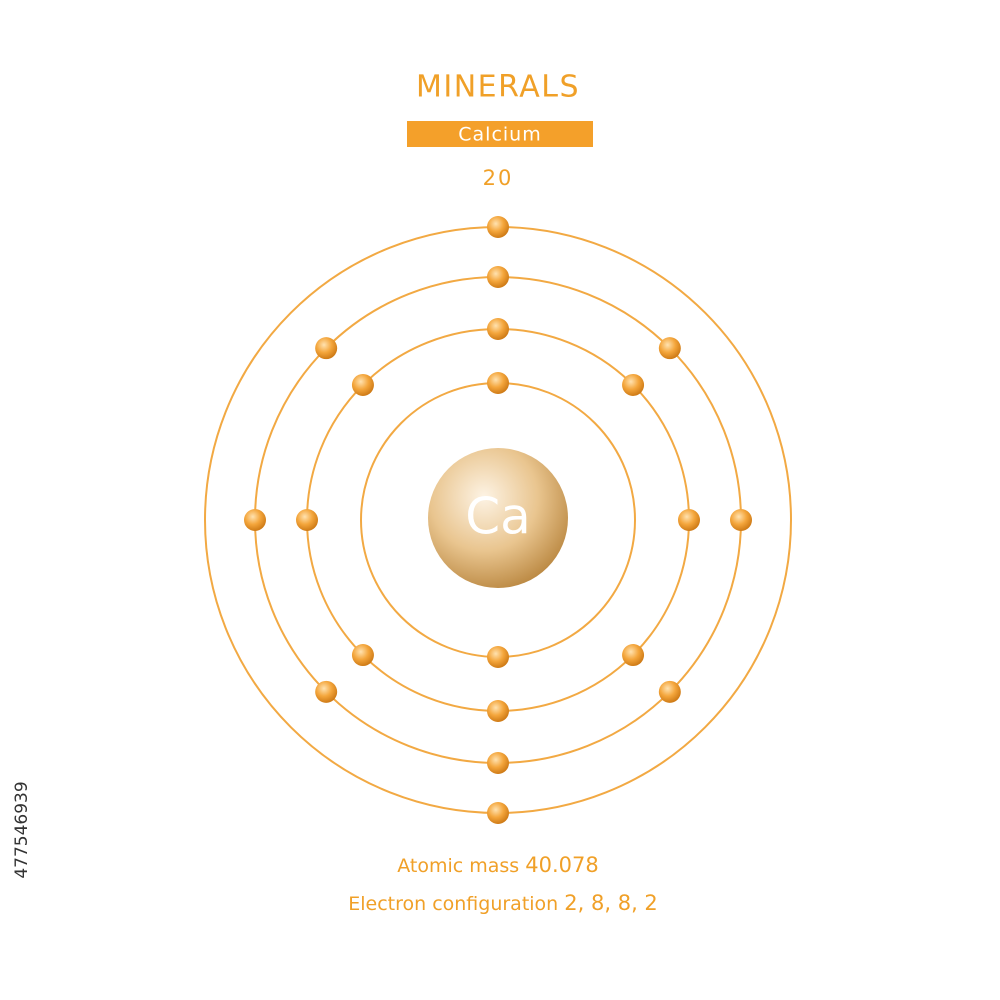  I want to click on atomic-mass: Atomic mass 40.078, so click(498, 865).